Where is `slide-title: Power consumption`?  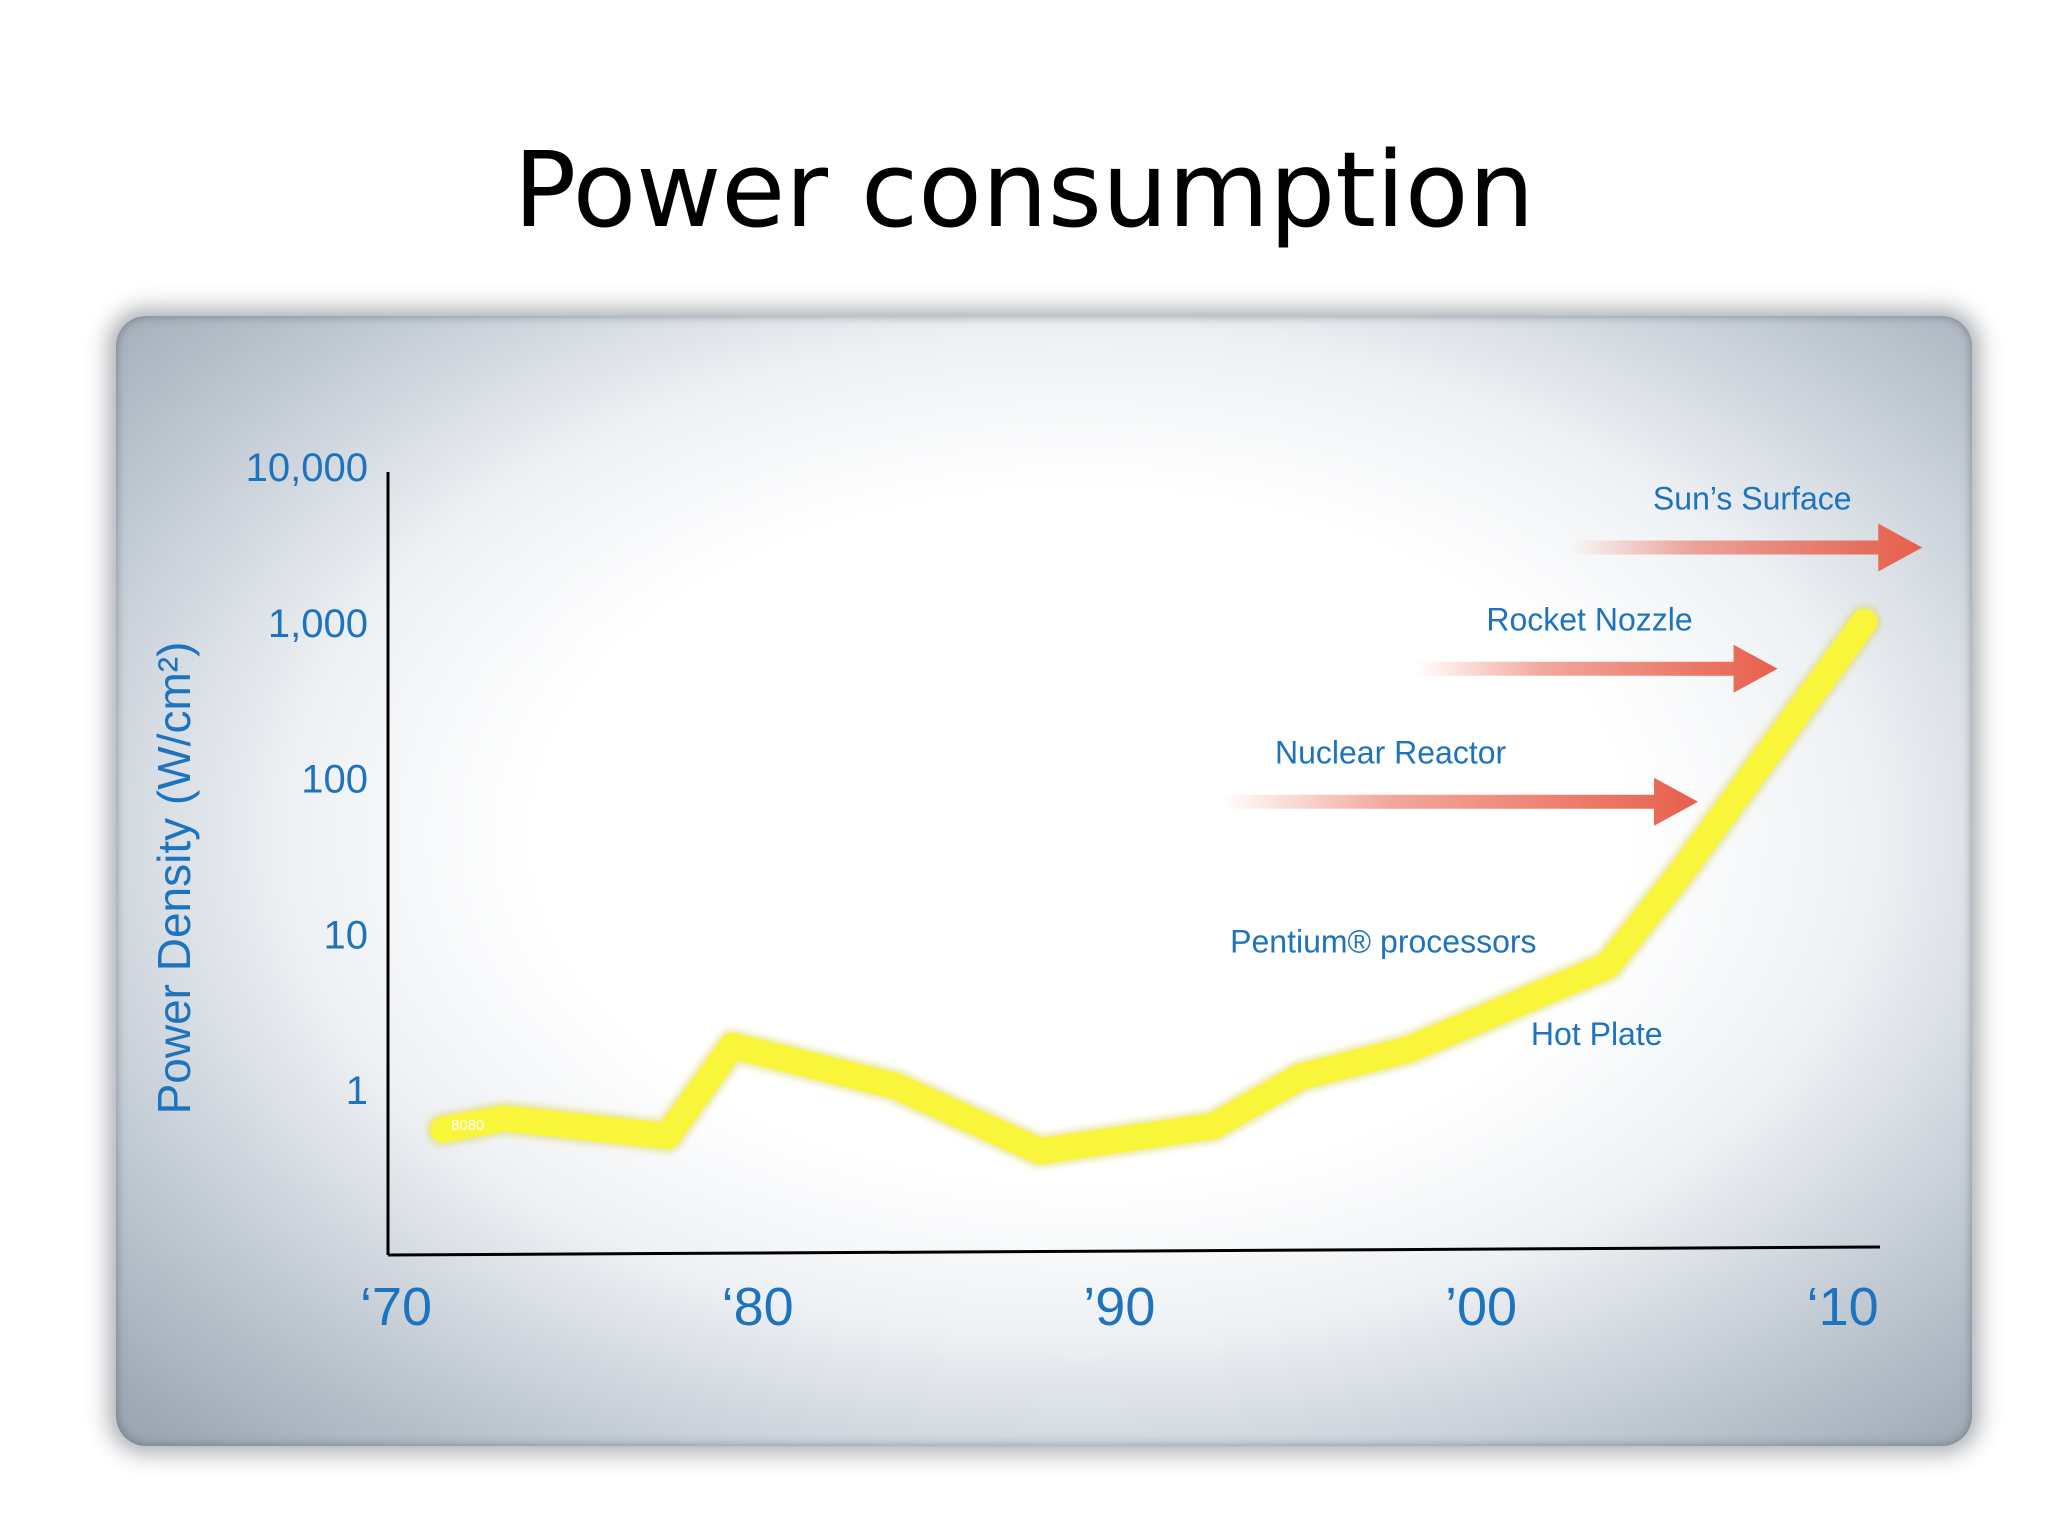 slide-title: Power consumption is located at coordinates (1024, 190).